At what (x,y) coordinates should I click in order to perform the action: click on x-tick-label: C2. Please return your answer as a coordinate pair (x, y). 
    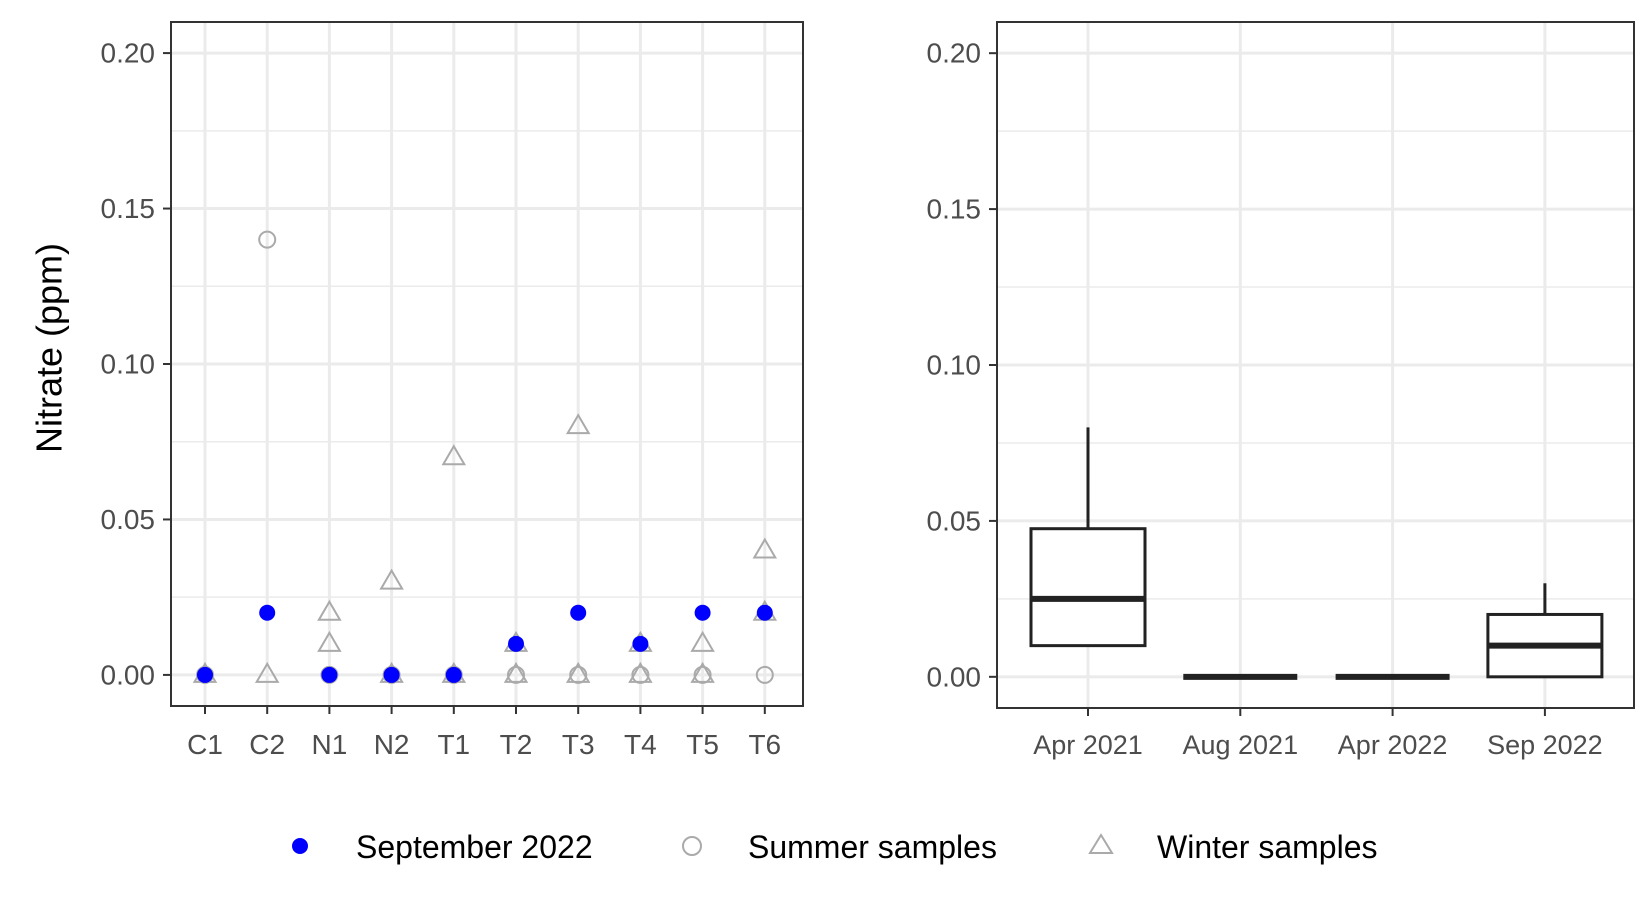
    Looking at the image, I should click on (267, 744).